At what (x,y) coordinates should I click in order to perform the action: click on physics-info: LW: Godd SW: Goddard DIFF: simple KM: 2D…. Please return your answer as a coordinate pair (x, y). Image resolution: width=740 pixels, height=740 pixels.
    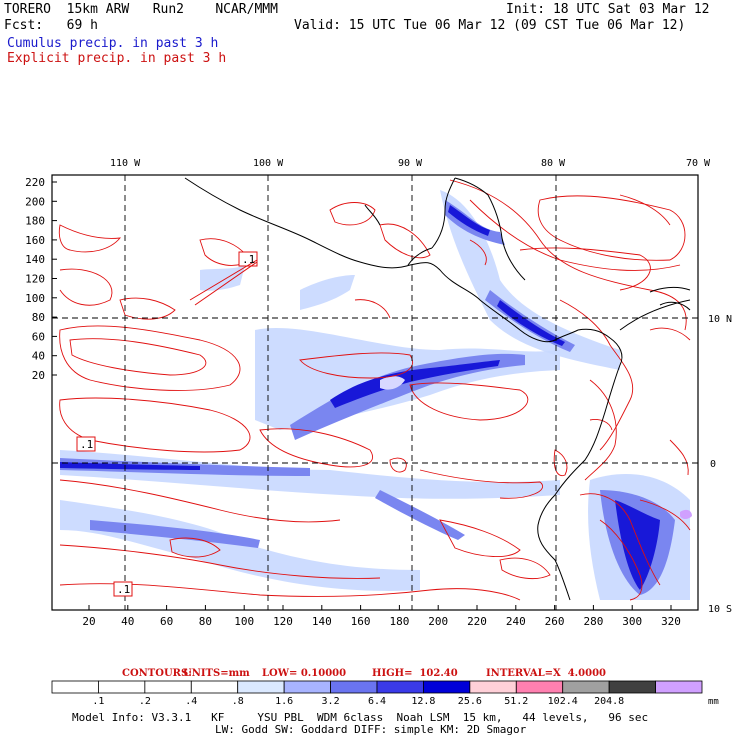
    Looking at the image, I should click on (371, 729).